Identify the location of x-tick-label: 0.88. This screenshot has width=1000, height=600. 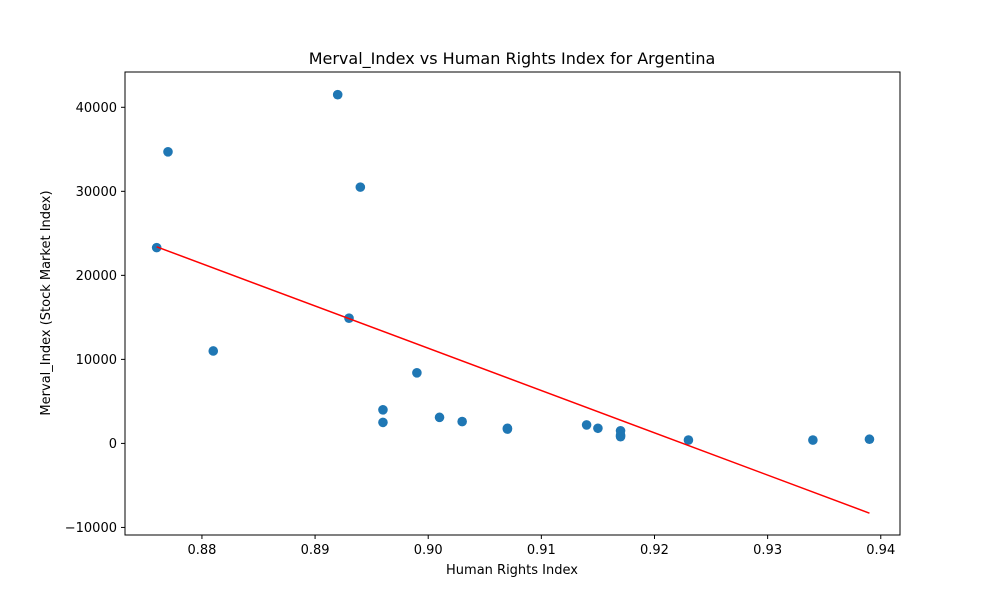
(201, 550).